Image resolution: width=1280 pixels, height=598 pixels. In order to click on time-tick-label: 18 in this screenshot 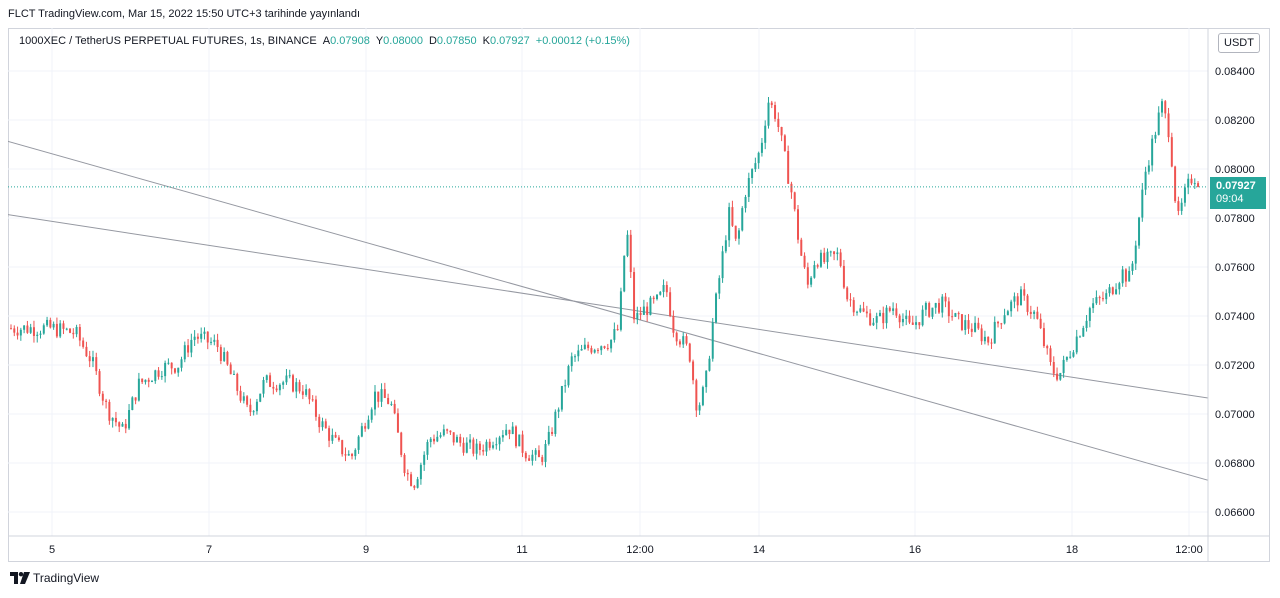, I will do `click(1072, 550)`.